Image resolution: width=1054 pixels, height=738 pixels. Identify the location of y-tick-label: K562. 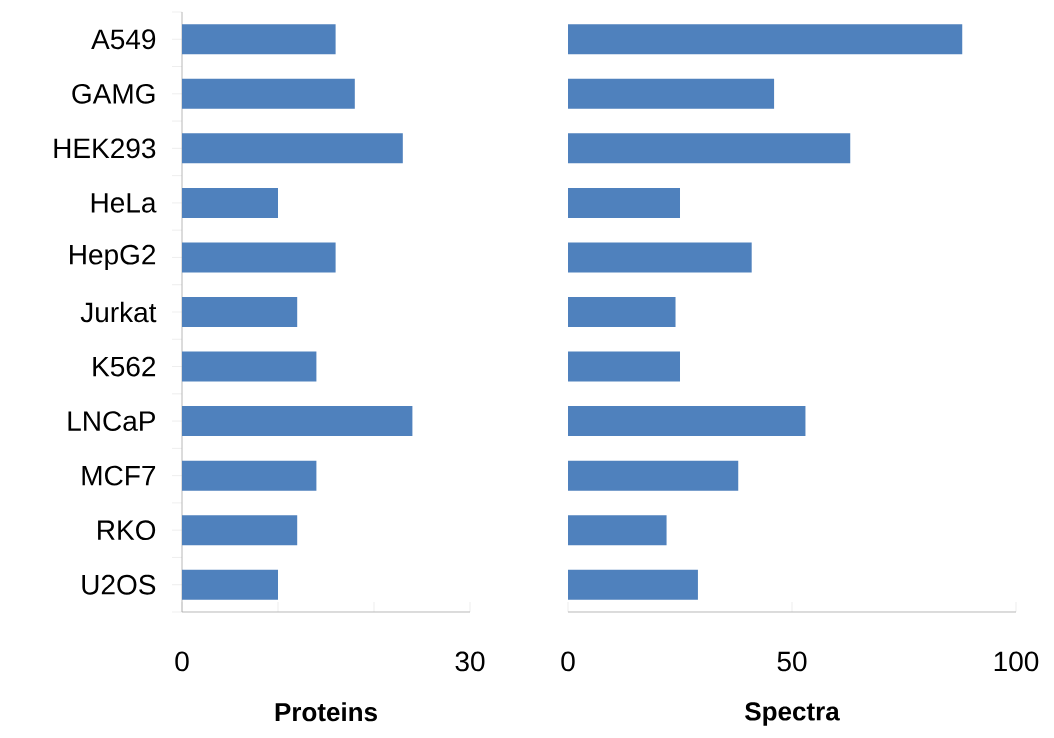
(124, 366).